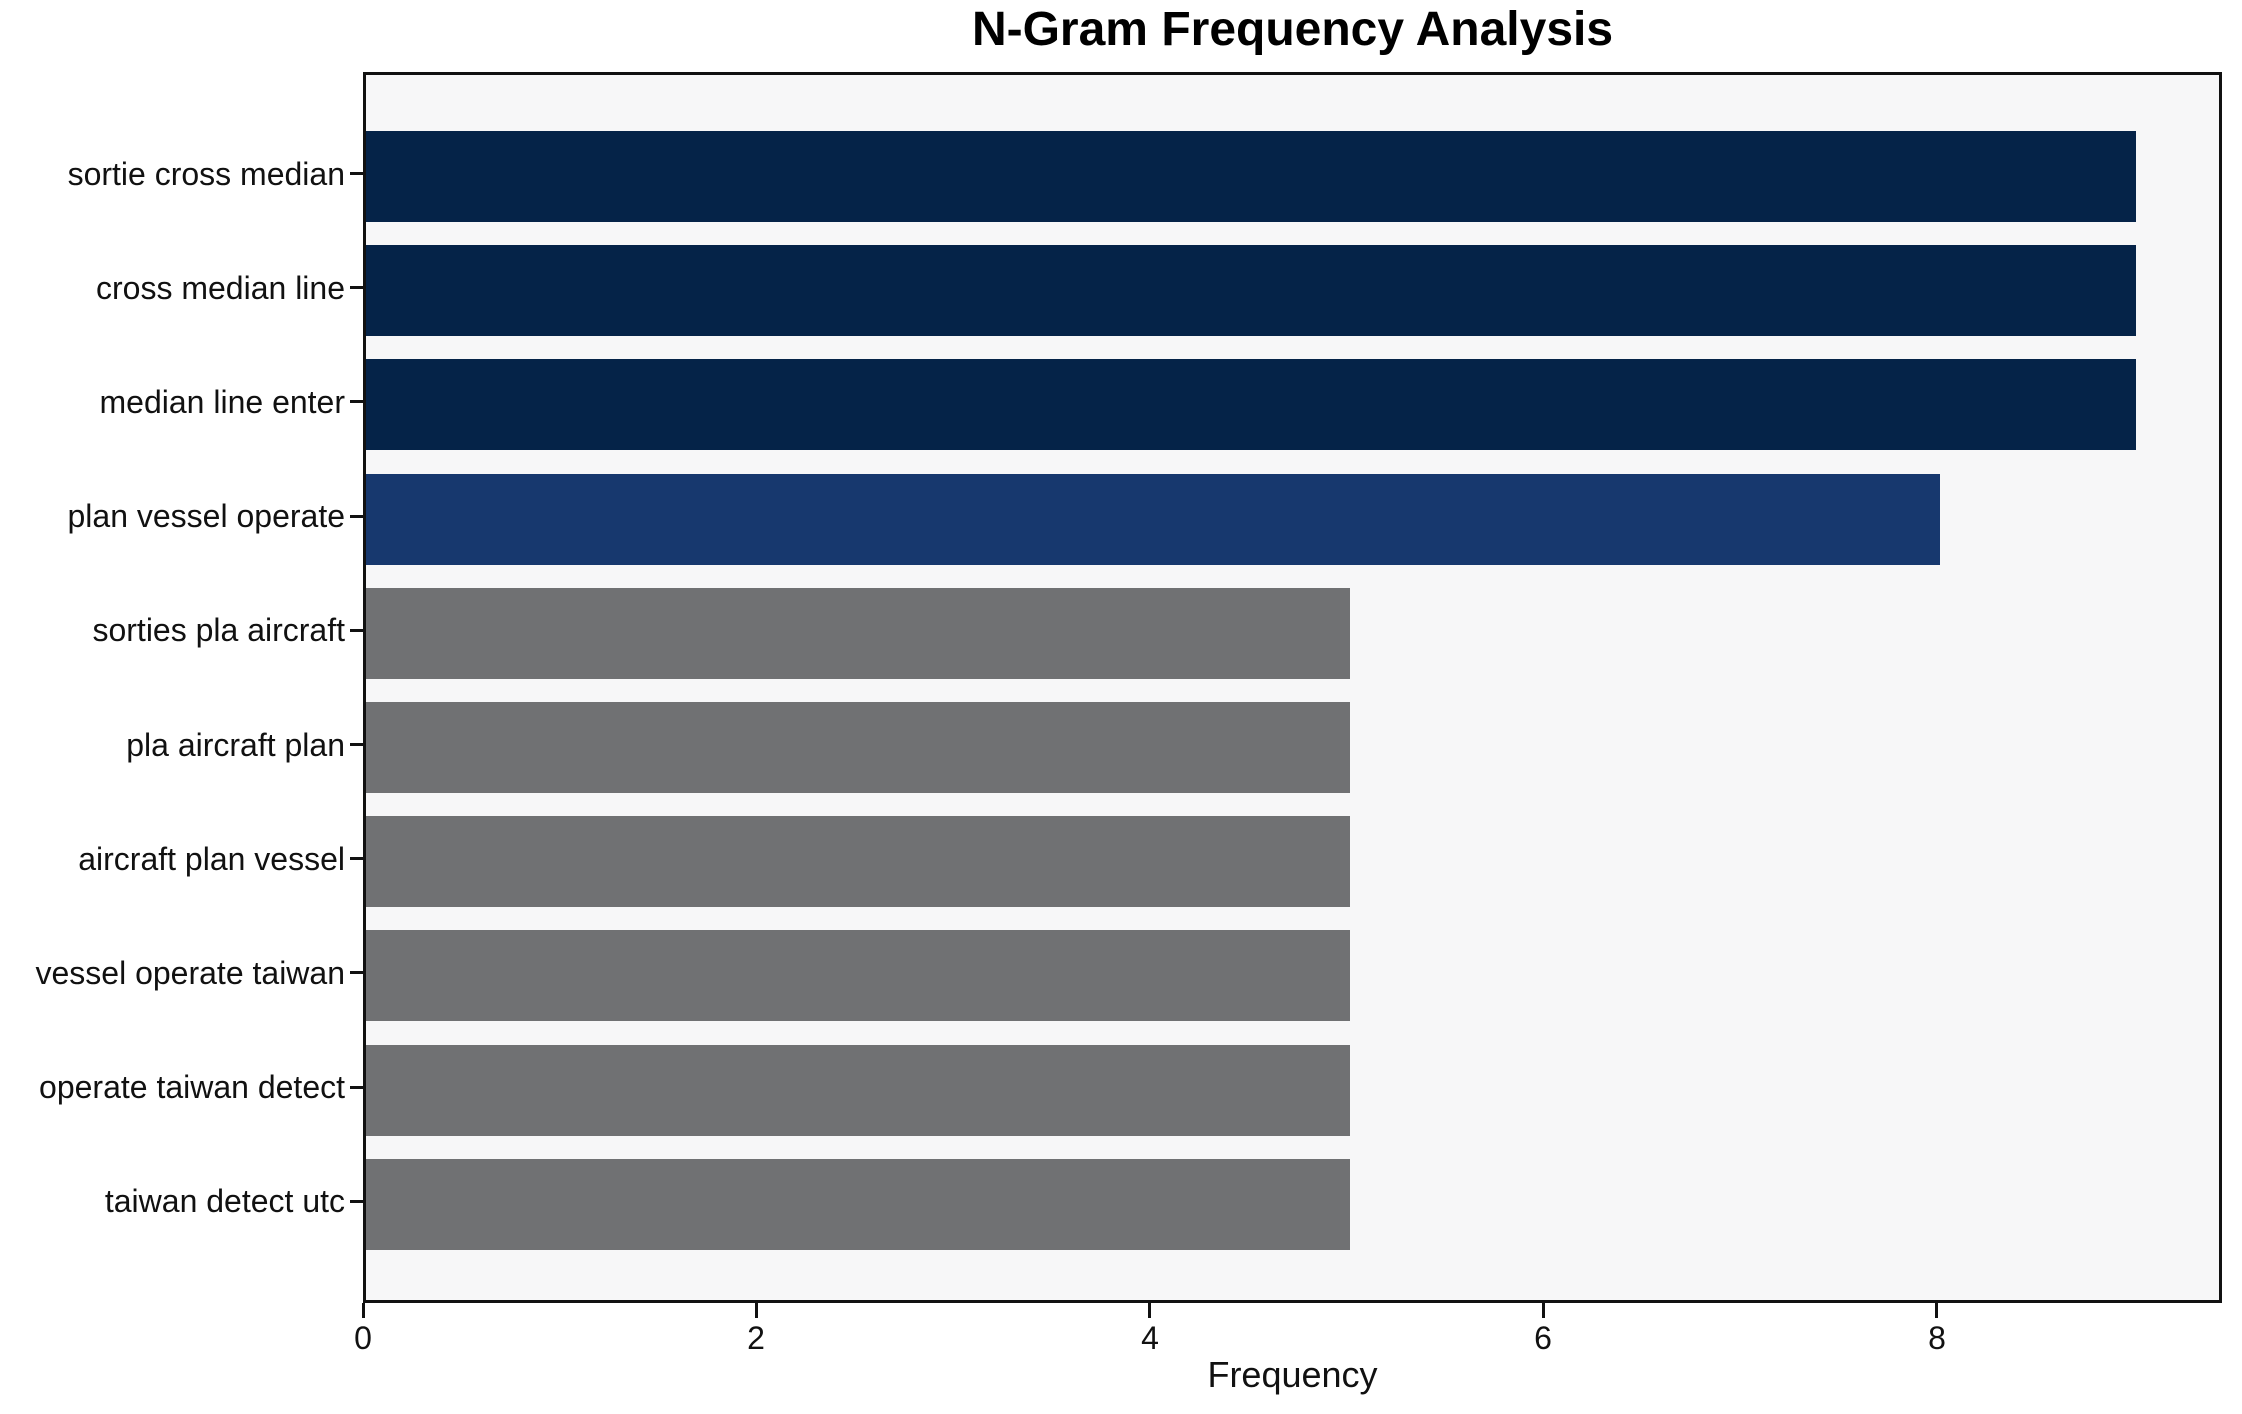 This screenshot has width=2242, height=1414. What do you see at coordinates (190, 973) in the screenshot?
I see `y-tick-label: vessel operate taiwan` at bounding box center [190, 973].